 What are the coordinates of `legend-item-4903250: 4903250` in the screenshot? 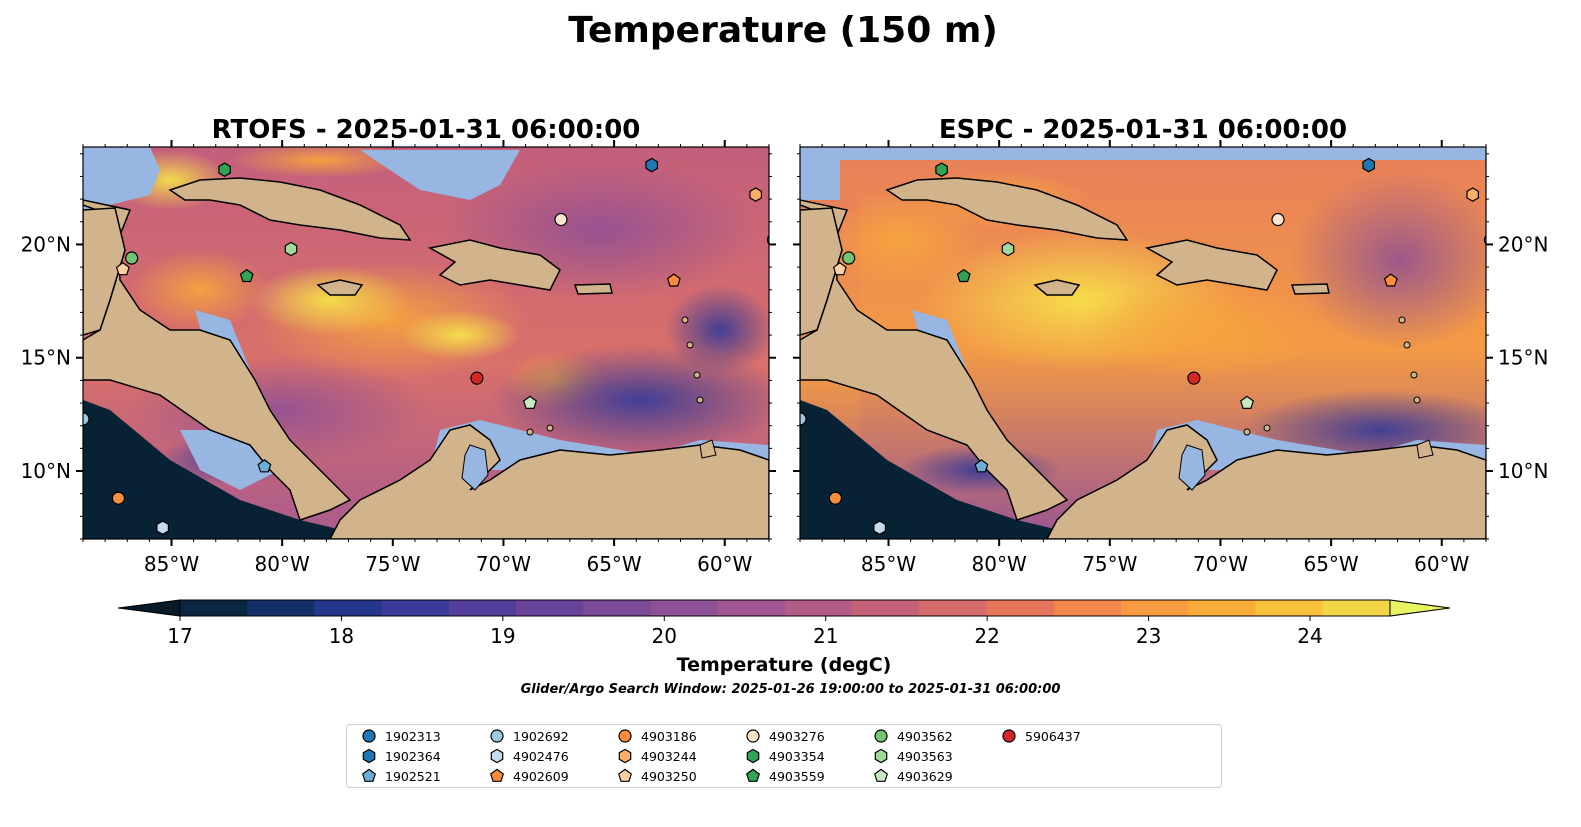 It's located at (656, 776).